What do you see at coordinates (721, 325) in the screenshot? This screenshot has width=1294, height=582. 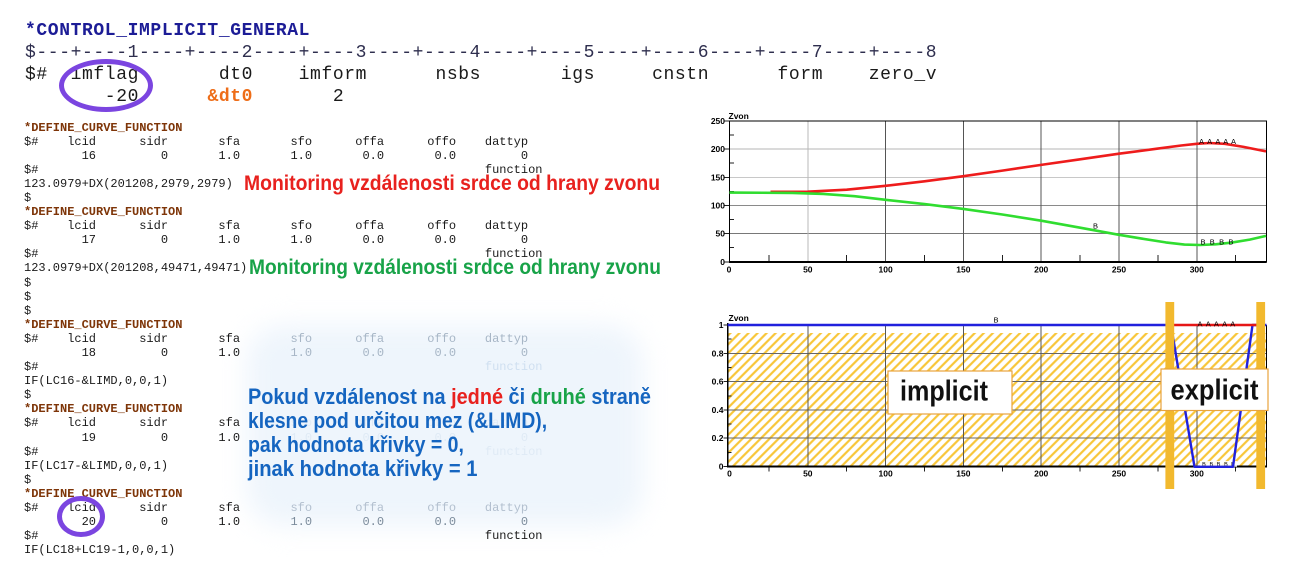 I see `svg-text: 1` at bounding box center [721, 325].